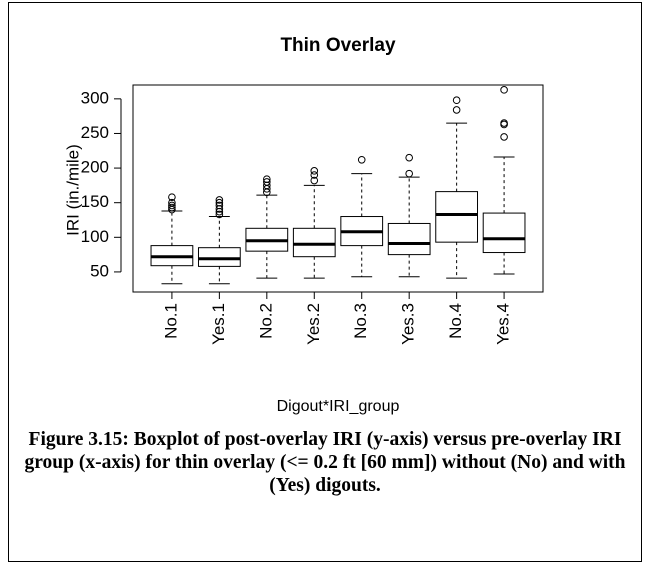 The height and width of the screenshot is (565, 647). I want to click on y-tick-label: 100, so click(95, 236).